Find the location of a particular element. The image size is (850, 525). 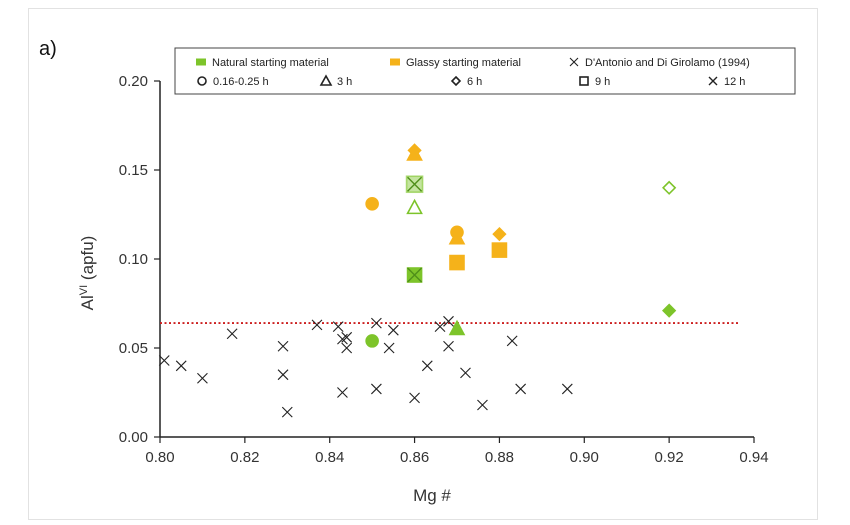

x-tick-label: 0.82 is located at coordinates (244, 457).